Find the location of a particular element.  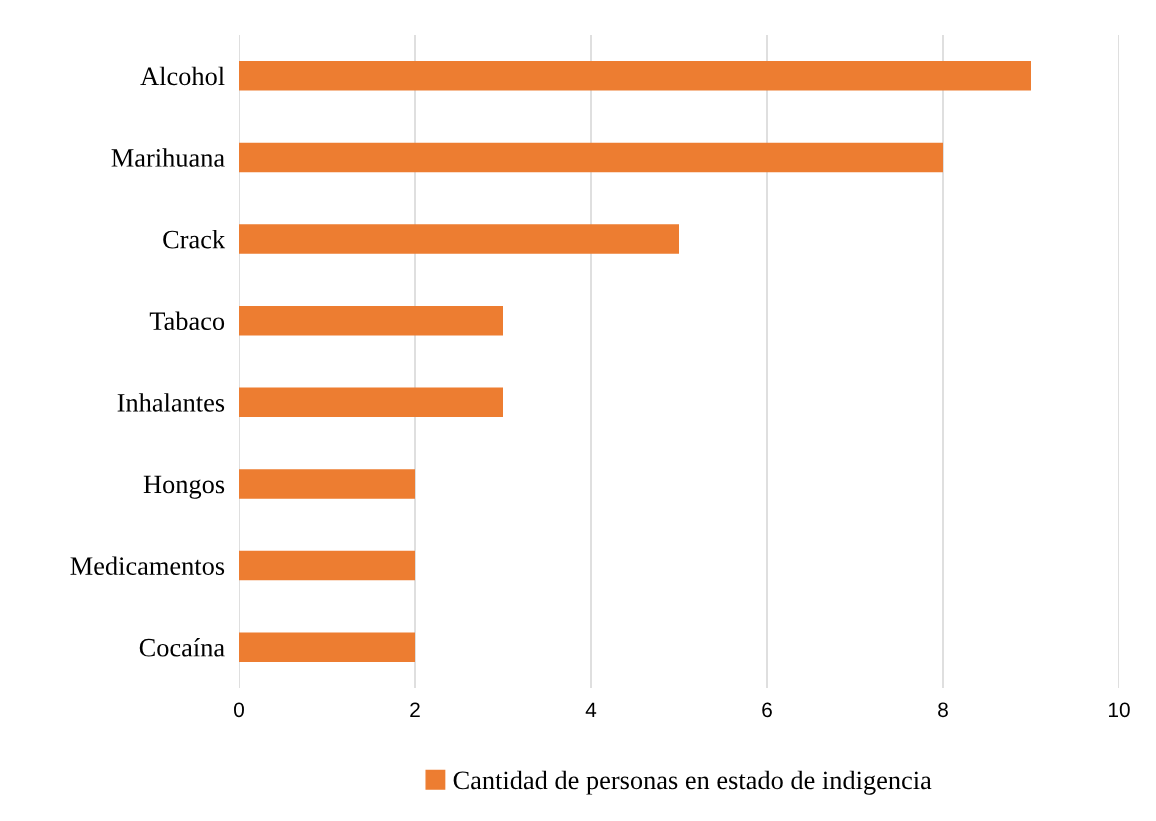

y-tick-label: Inhalantes is located at coordinates (171, 402).